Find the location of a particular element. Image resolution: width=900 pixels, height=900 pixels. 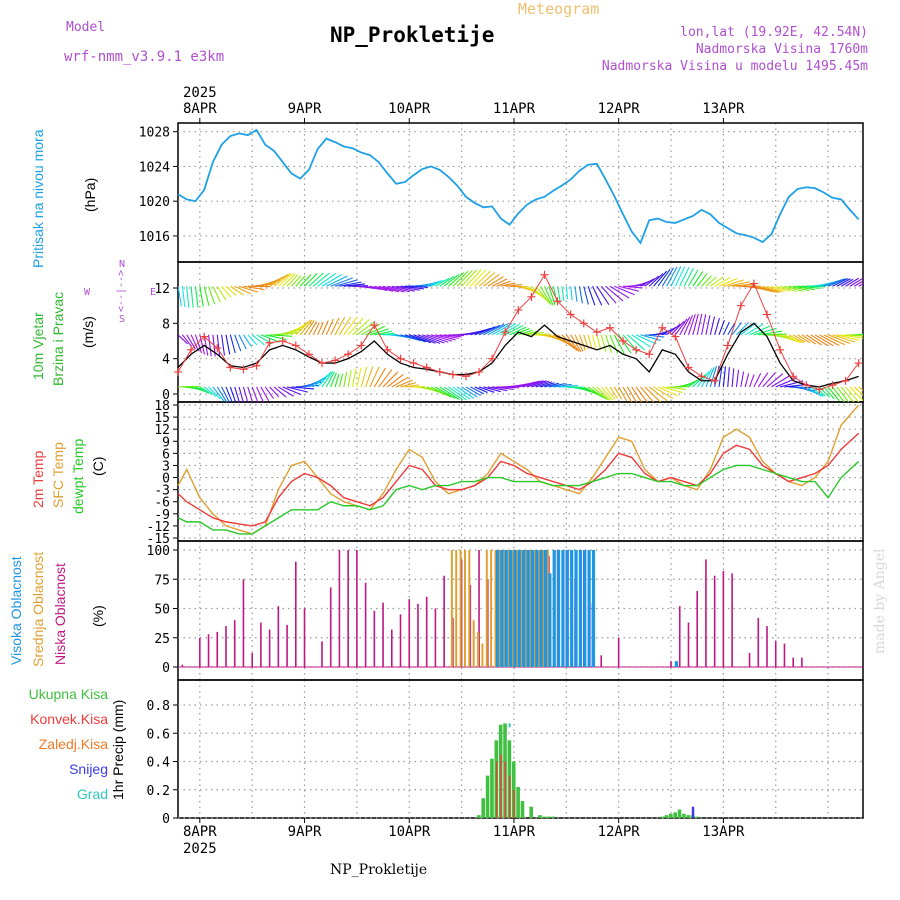

wind-speed-red-line is located at coordinates (518, 332).